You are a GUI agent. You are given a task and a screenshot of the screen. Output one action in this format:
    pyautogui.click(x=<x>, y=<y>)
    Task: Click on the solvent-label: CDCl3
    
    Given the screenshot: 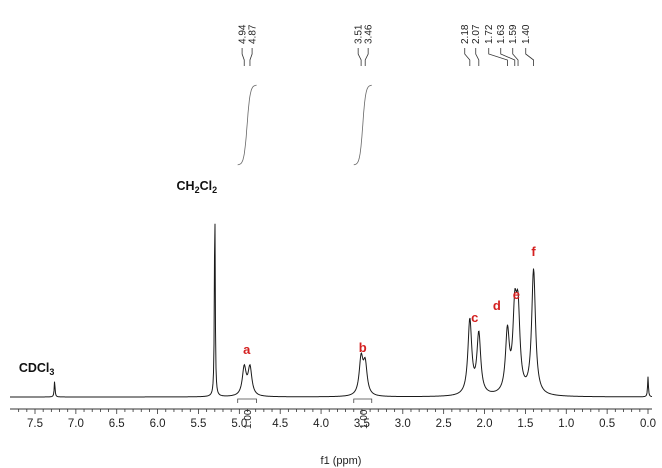 What is the action you would take?
    pyautogui.click(x=37, y=369)
    